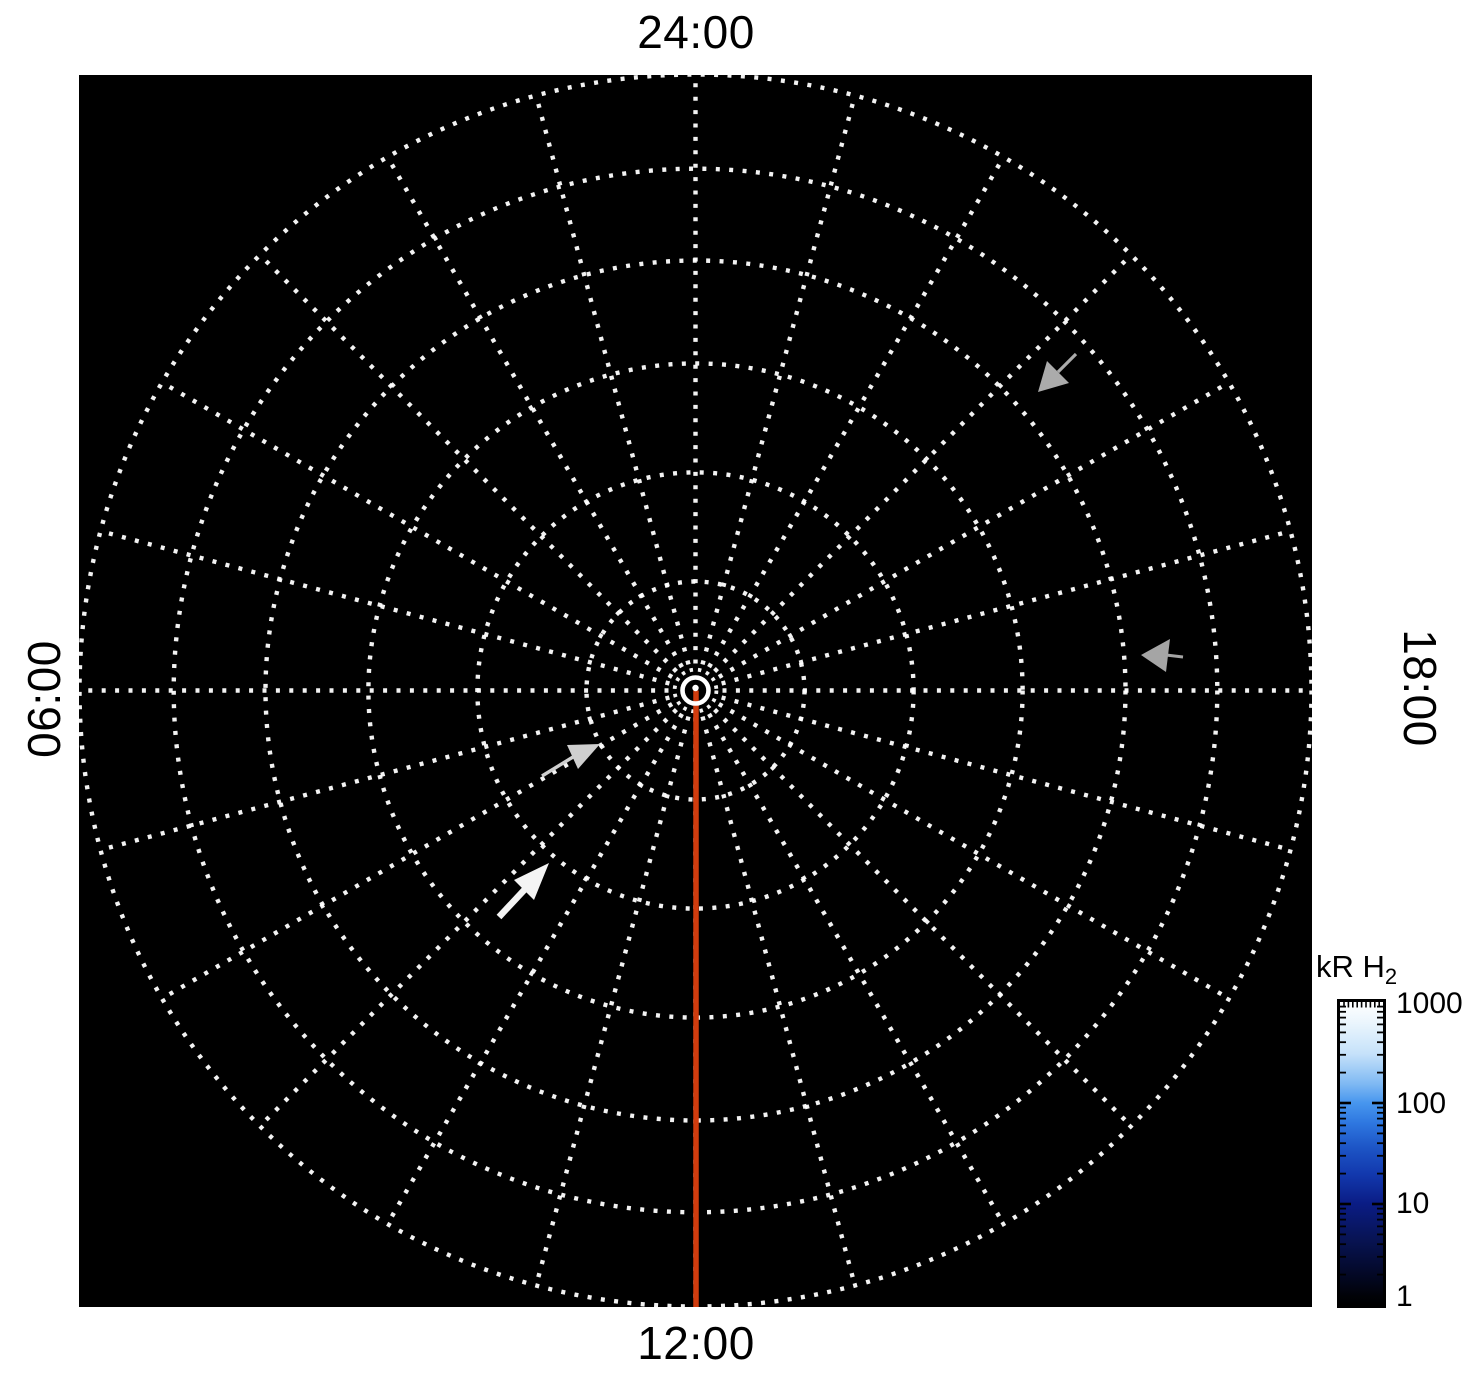  What do you see at coordinates (1421, 1103) in the screenshot?
I see `colorbar-tick-100: 100` at bounding box center [1421, 1103].